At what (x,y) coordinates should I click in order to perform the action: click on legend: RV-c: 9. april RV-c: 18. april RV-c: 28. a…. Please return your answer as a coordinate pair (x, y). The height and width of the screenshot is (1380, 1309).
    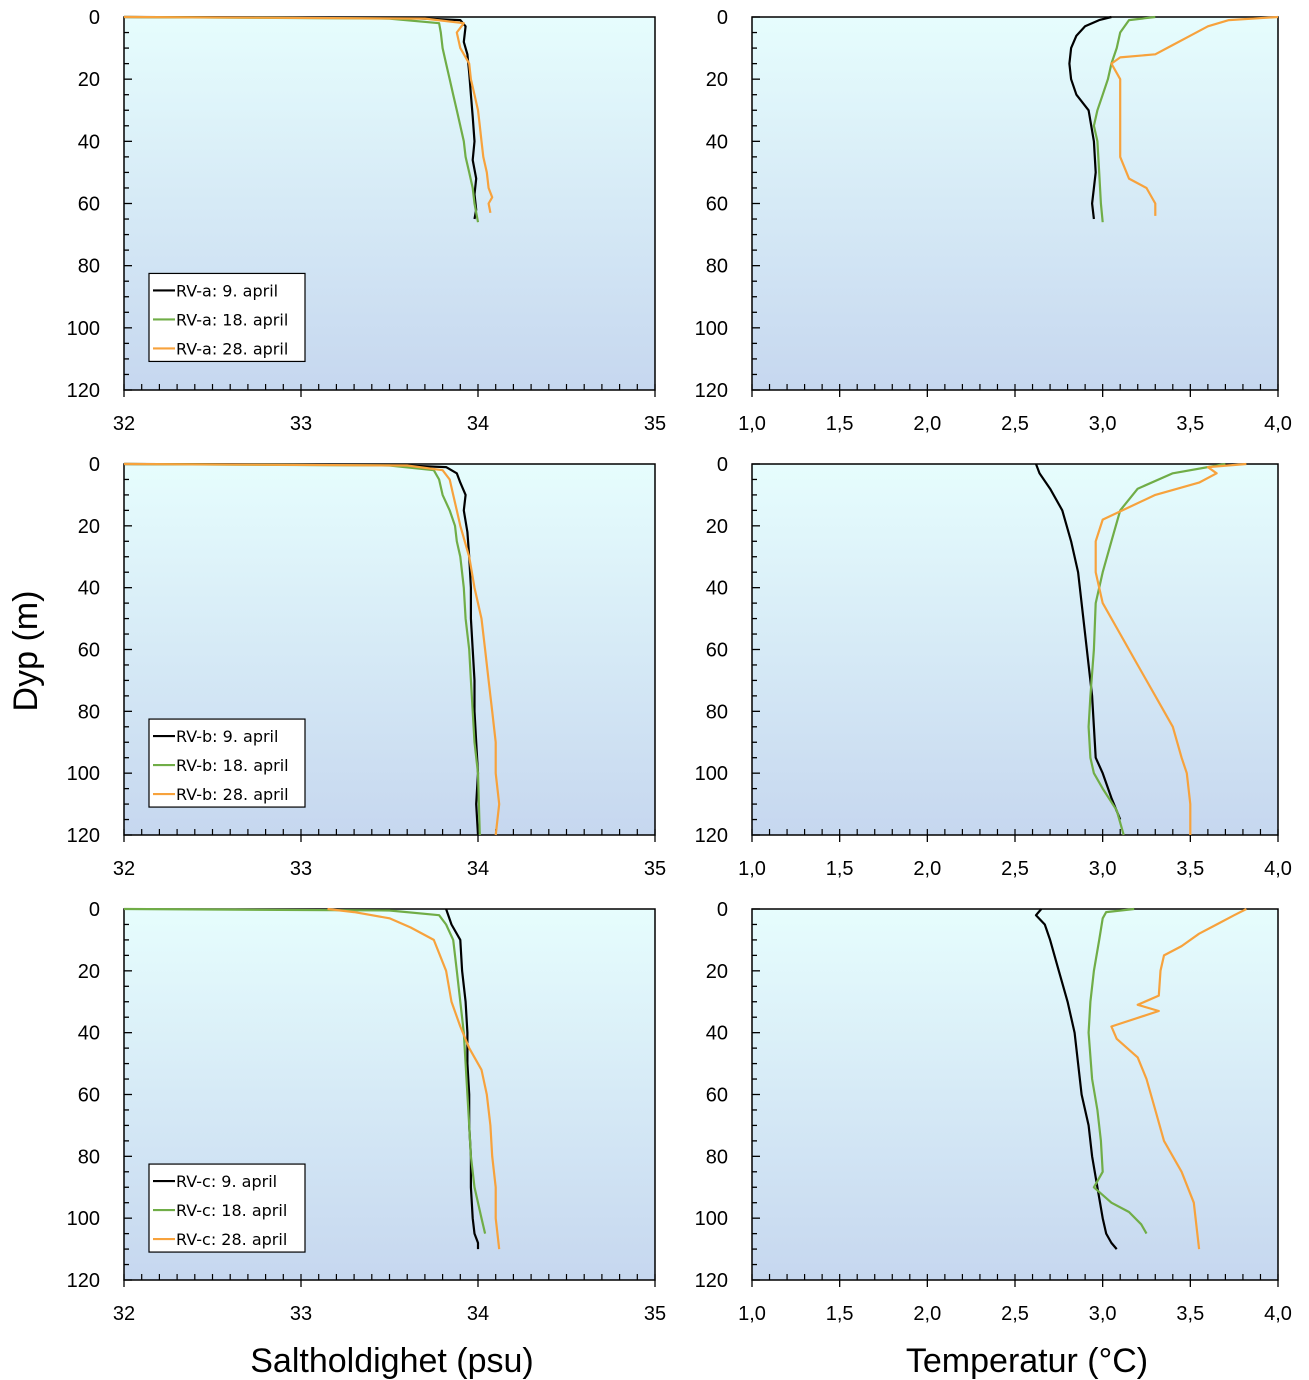
    Looking at the image, I should click on (227, 1208).